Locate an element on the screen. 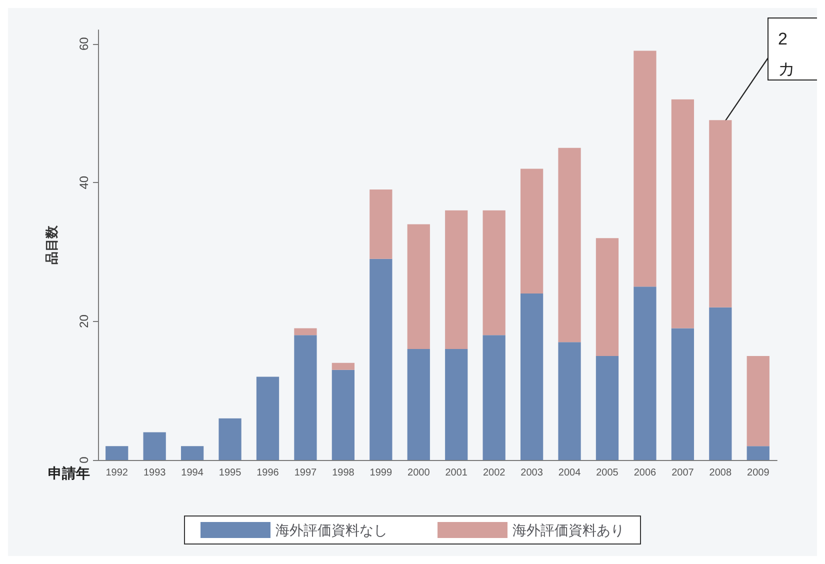 The width and height of the screenshot is (825, 564). y-tick-label: 60 is located at coordinates (84, 43).